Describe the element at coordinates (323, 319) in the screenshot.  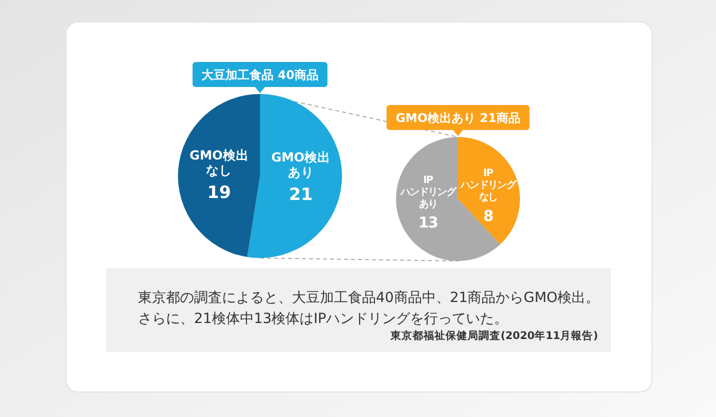
I see `annotation: さらに、21検体中13検体はIPハンドリングを行っていた。` at that location.